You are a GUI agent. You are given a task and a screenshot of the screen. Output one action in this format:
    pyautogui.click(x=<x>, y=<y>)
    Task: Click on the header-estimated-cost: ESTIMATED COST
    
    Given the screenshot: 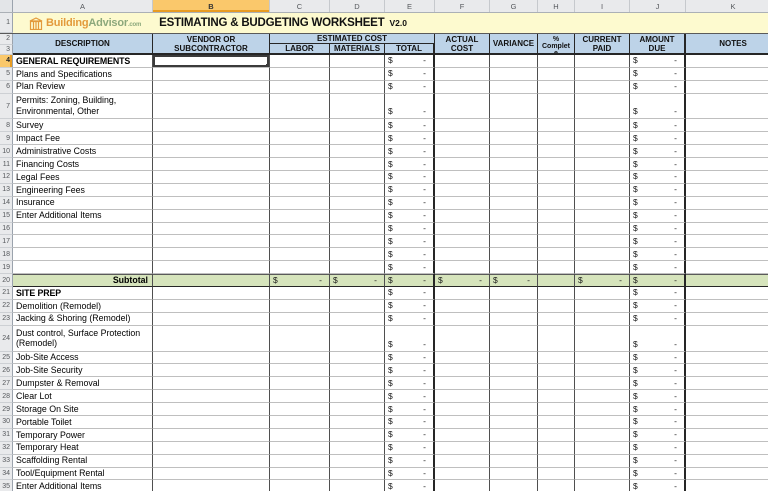 What is the action you would take?
    pyautogui.click(x=352, y=39)
    